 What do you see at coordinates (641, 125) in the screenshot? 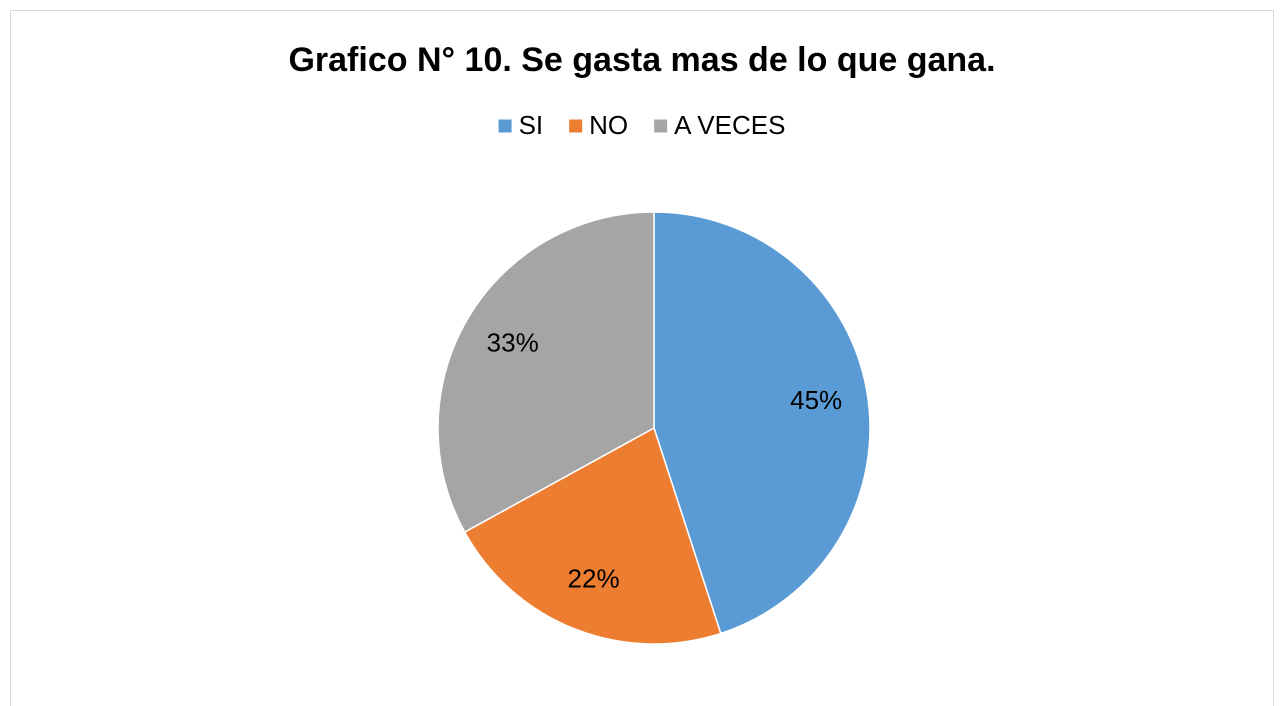
I see `legend: SI NO A VECES` at bounding box center [641, 125].